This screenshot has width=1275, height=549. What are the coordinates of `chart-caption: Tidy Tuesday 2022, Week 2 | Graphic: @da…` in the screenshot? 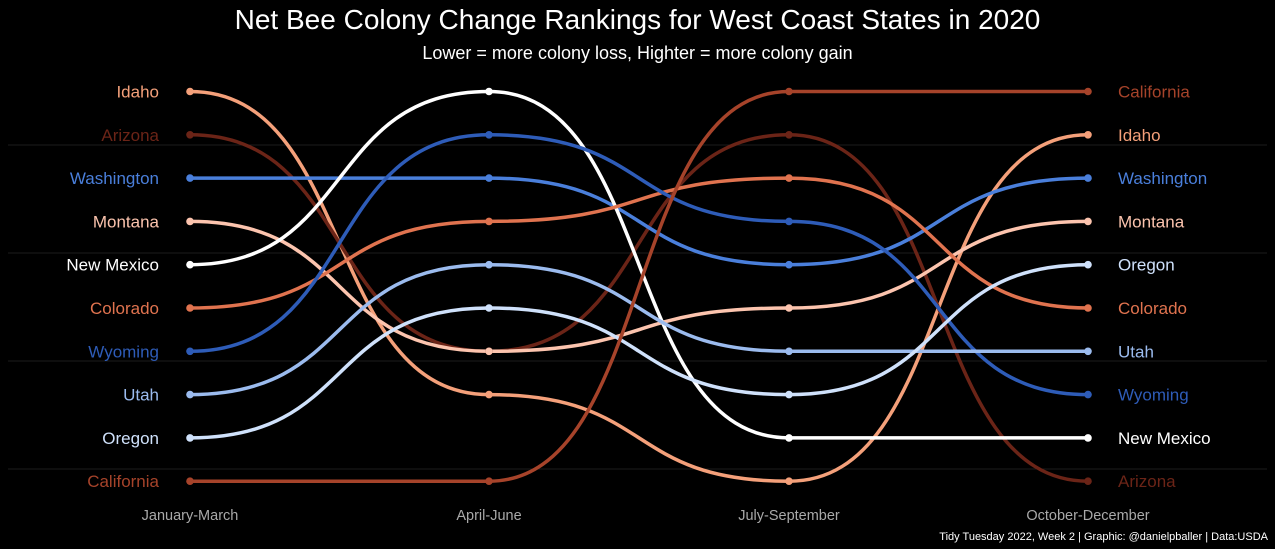 It's located at (1103, 537).